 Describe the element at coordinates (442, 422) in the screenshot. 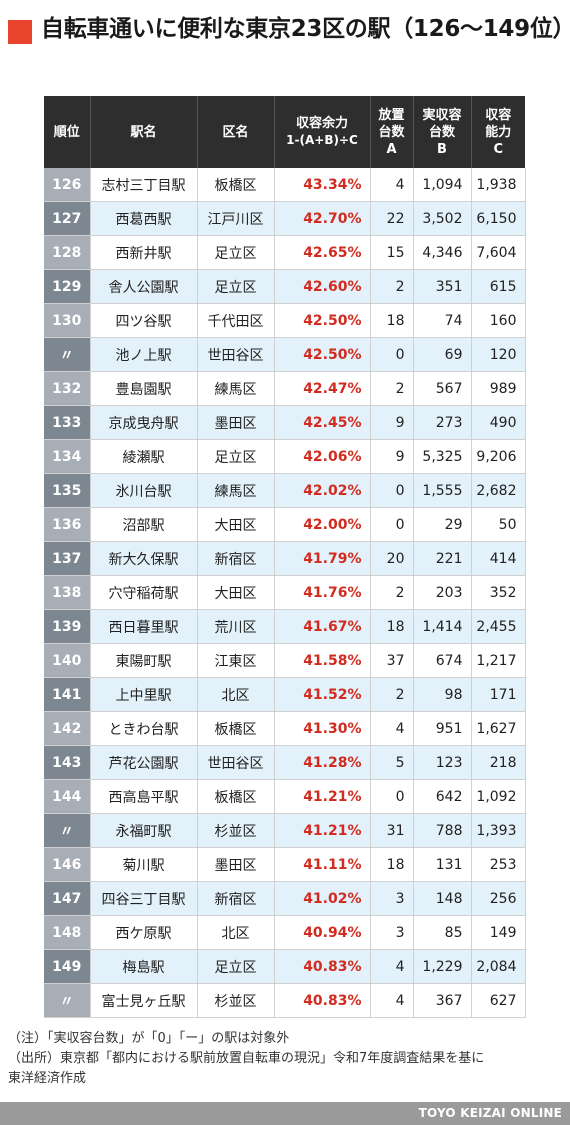

I see `actual-cell: 273` at that location.